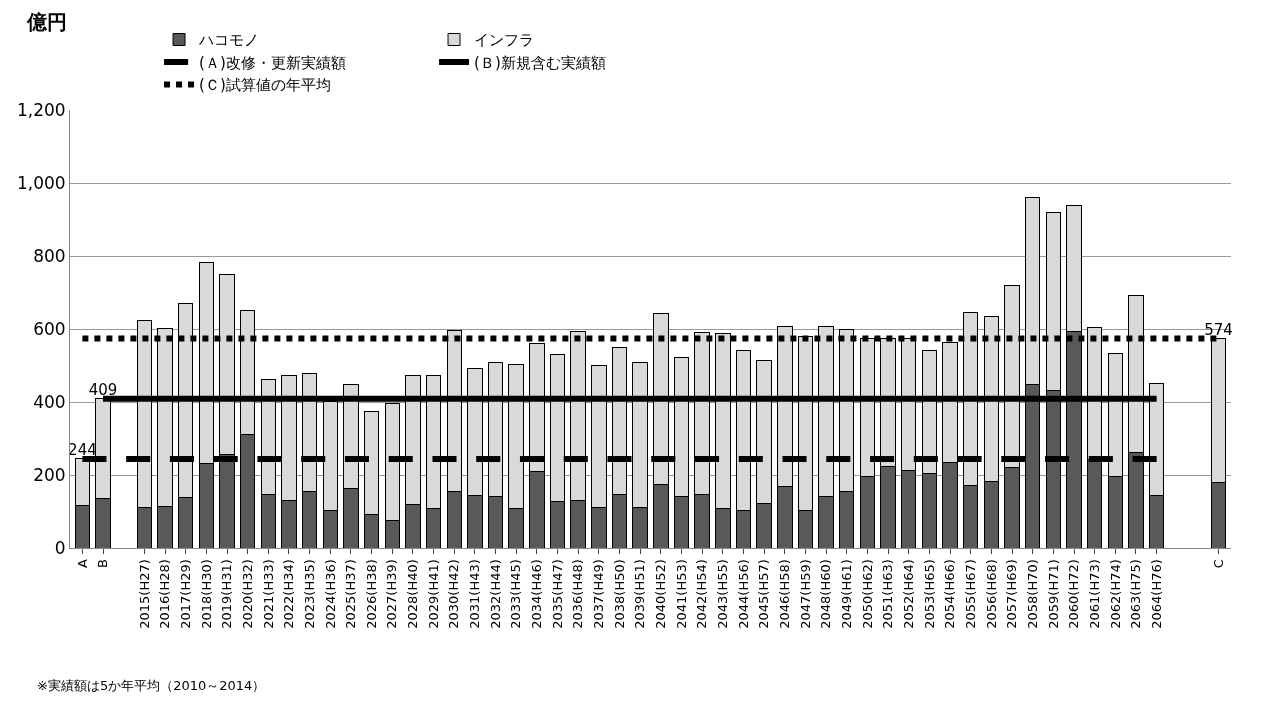  Describe the element at coordinates (640, 594) in the screenshot. I see `x-tick-label: 2039(H51)` at that location.